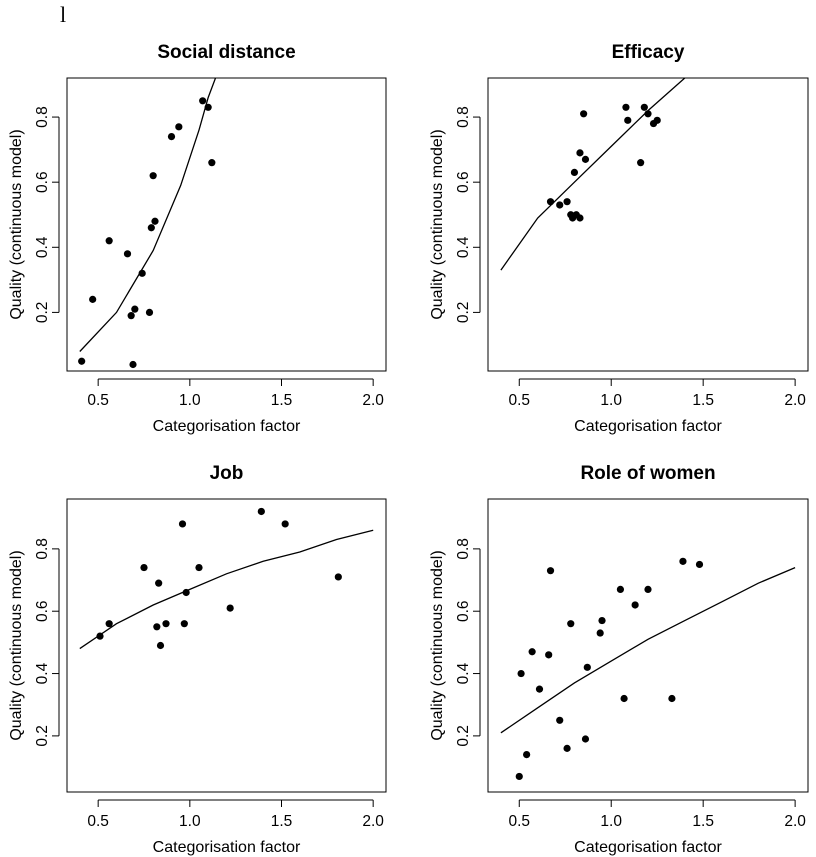 The image size is (816, 857). I want to click on chart-0-y-axis-label: Quality (continuous model), so click(16, 224).